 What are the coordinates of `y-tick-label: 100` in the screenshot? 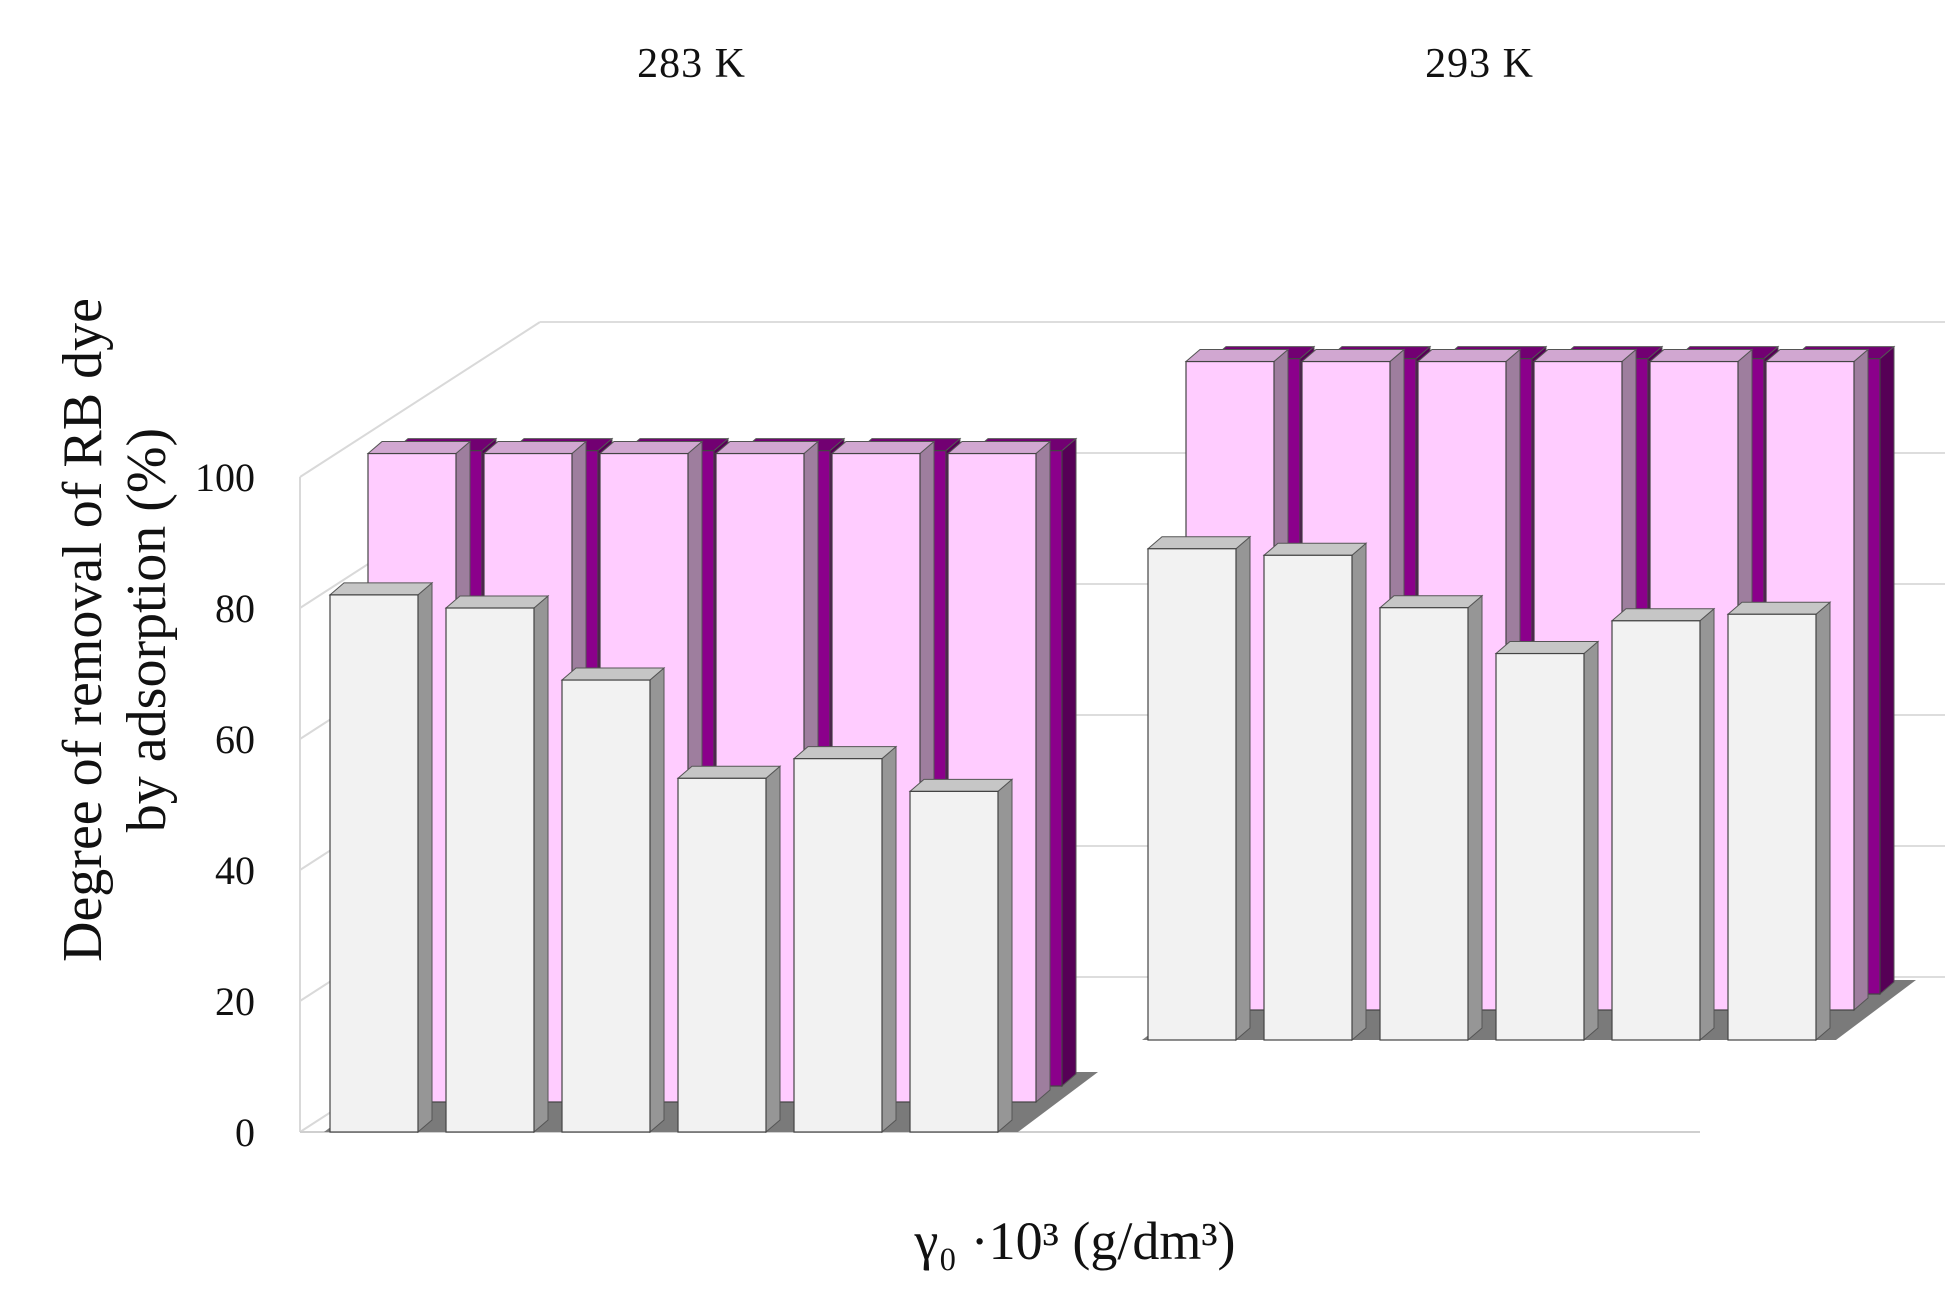 It's located at (225, 477).